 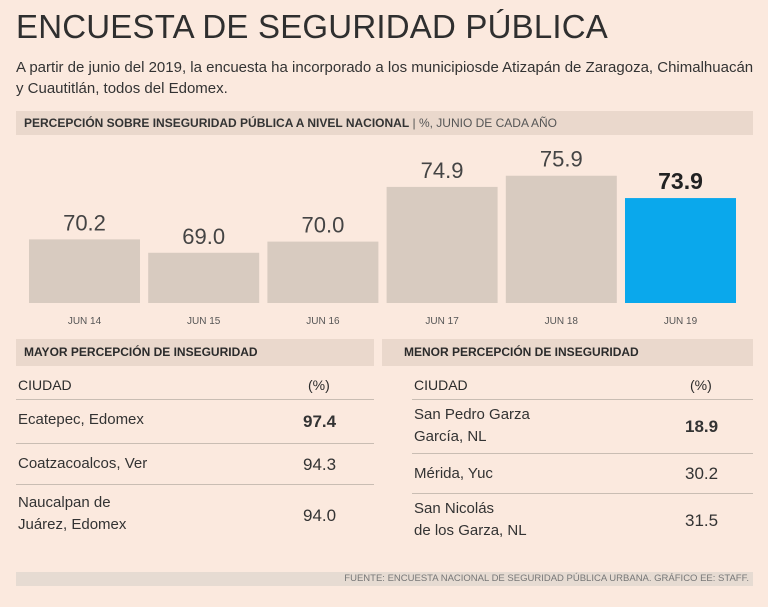 What do you see at coordinates (85, 321) in the screenshot?
I see `x-tick-label: JUN 14` at bounding box center [85, 321].